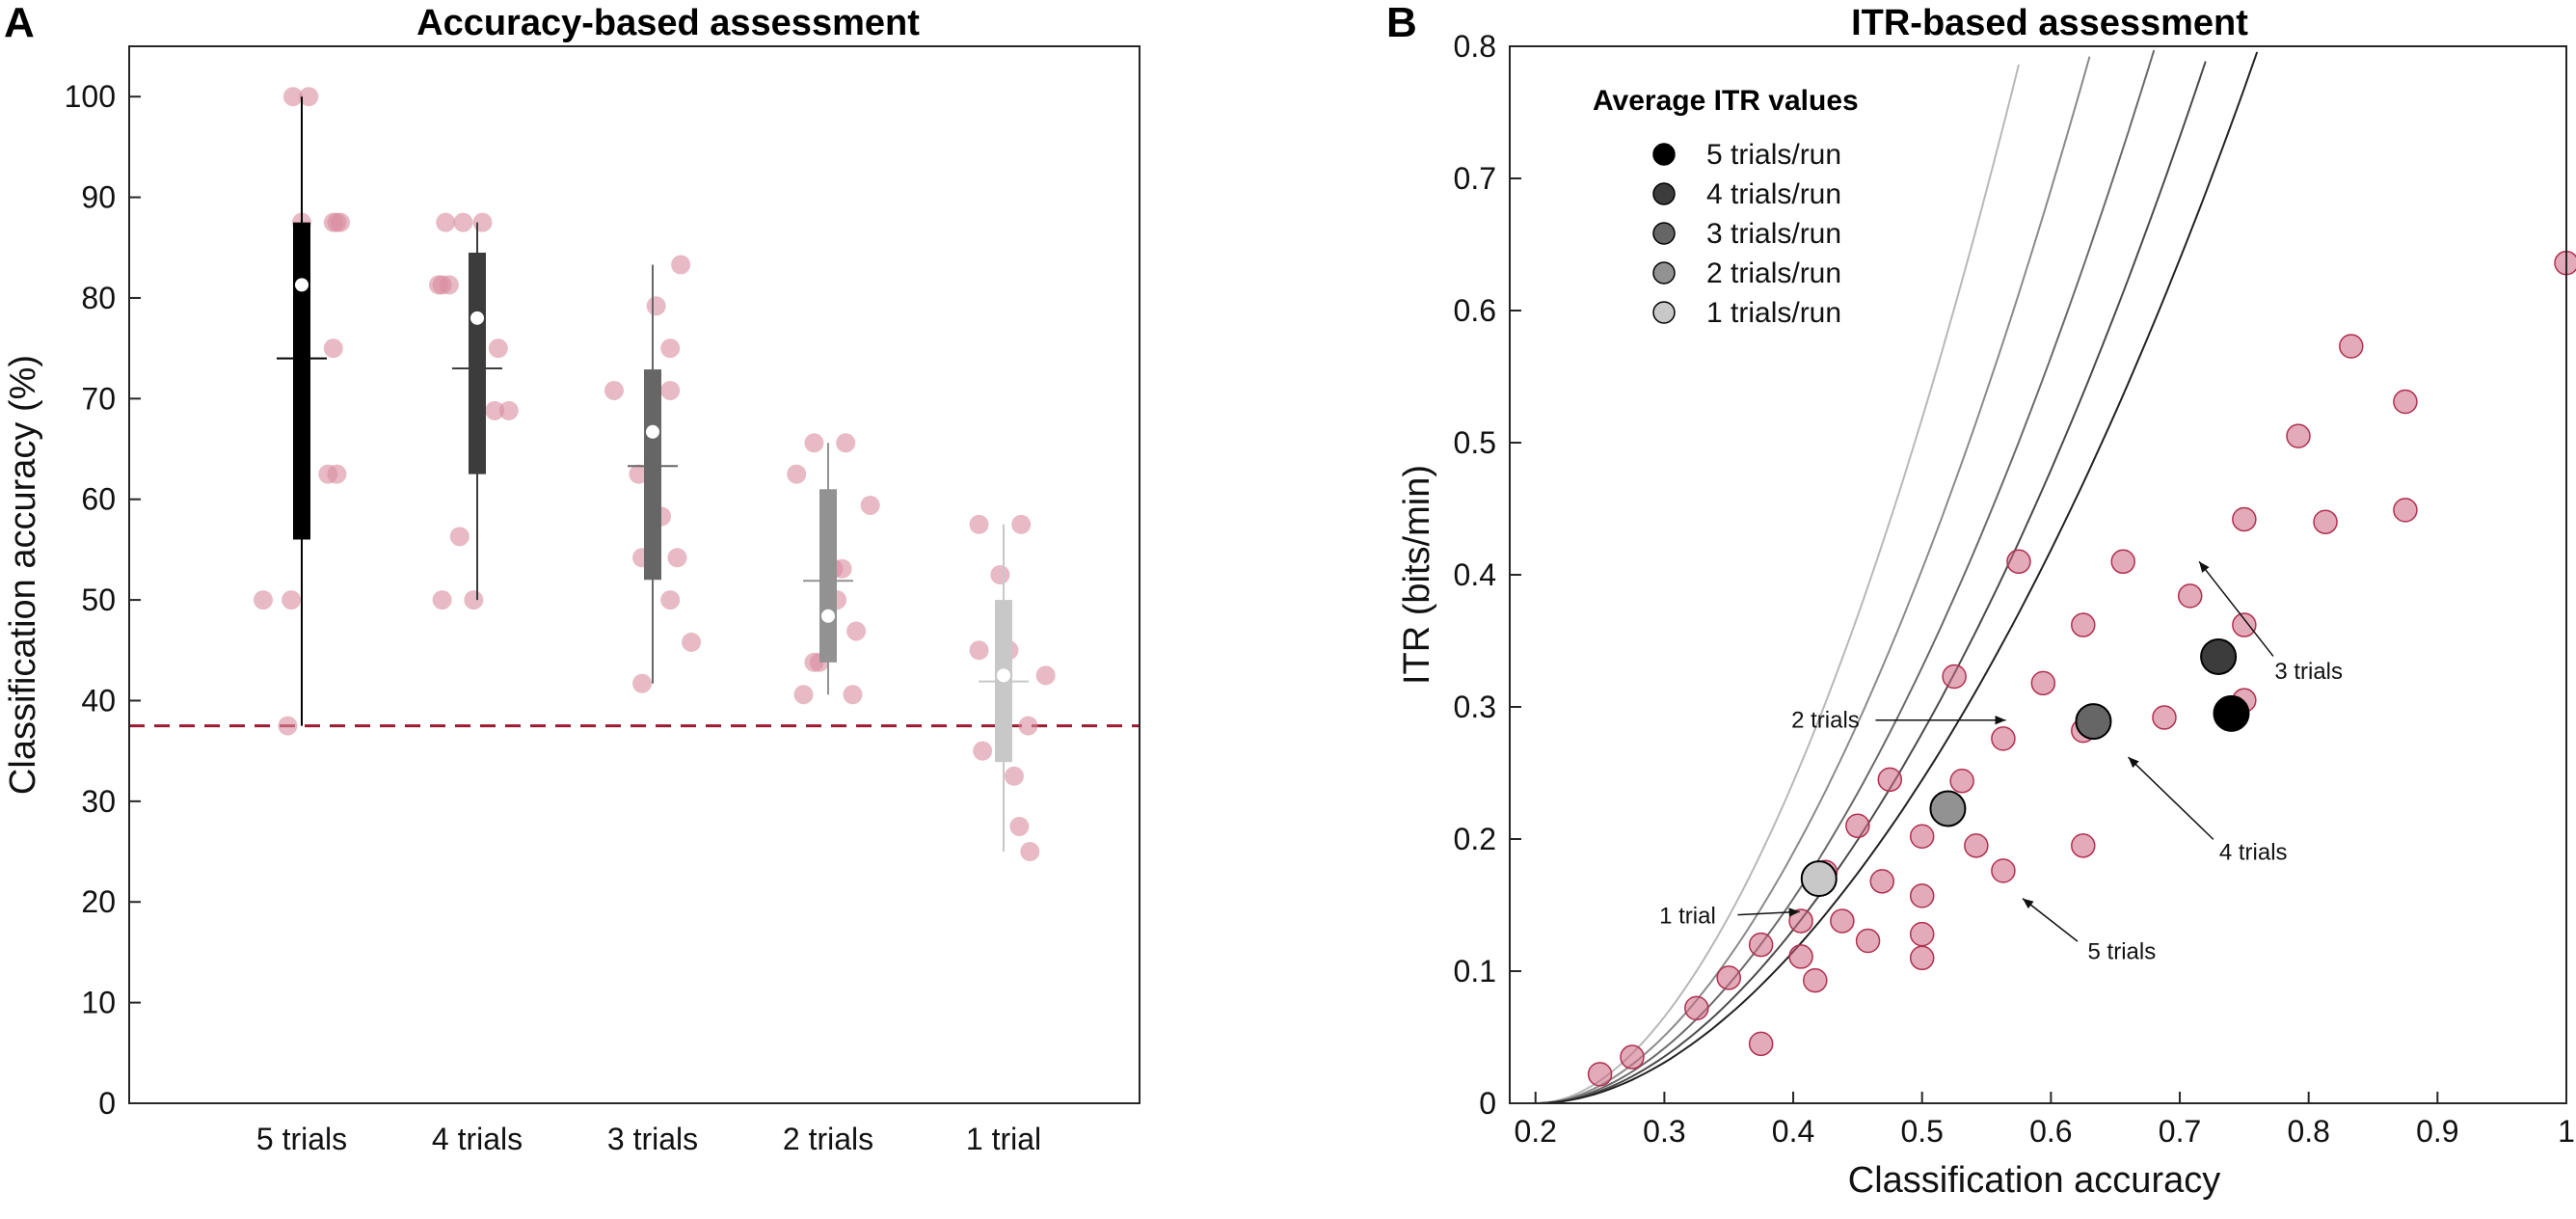  I want to click on y-tick-label-50: 50, so click(99, 599).